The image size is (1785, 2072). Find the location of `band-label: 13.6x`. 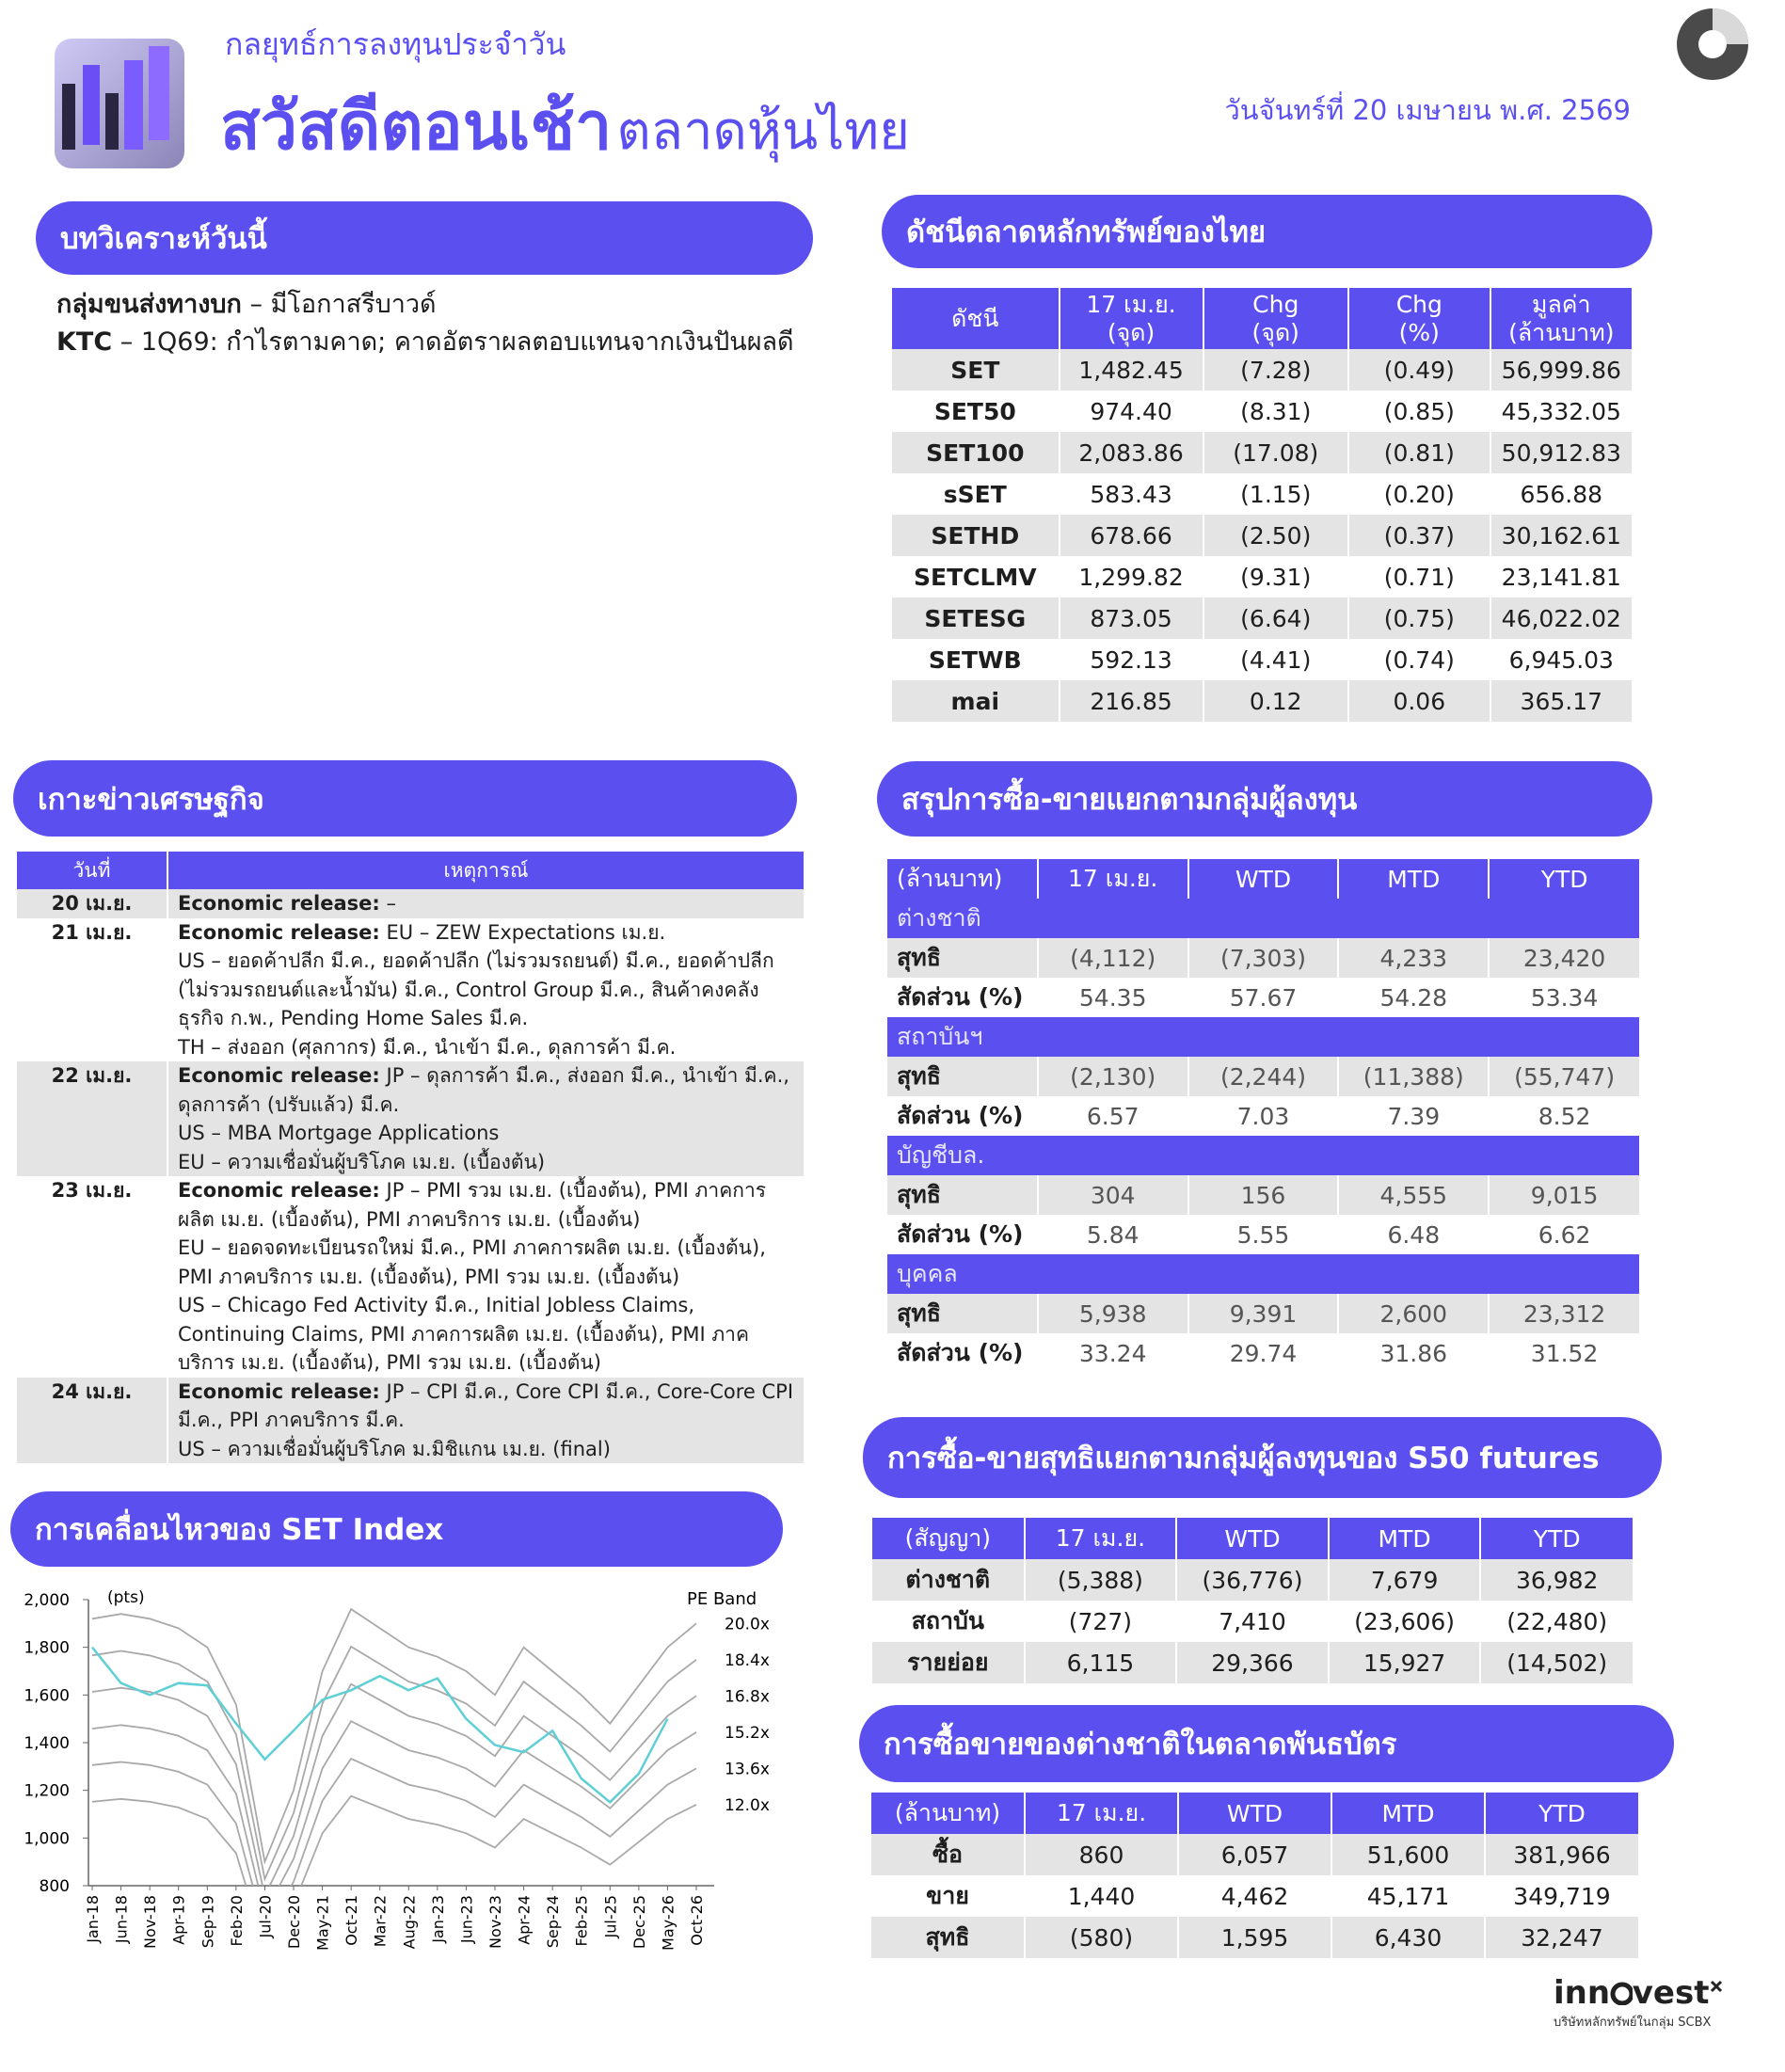

band-label: 13.6x is located at coordinates (747, 1769).